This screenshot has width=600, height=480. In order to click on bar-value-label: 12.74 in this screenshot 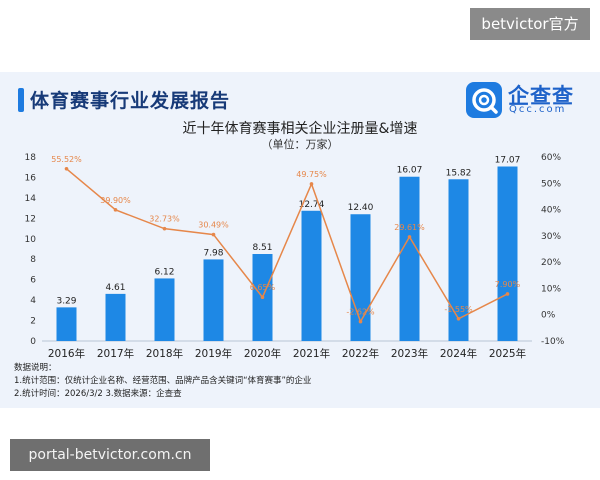, I will do `click(312, 205)`.